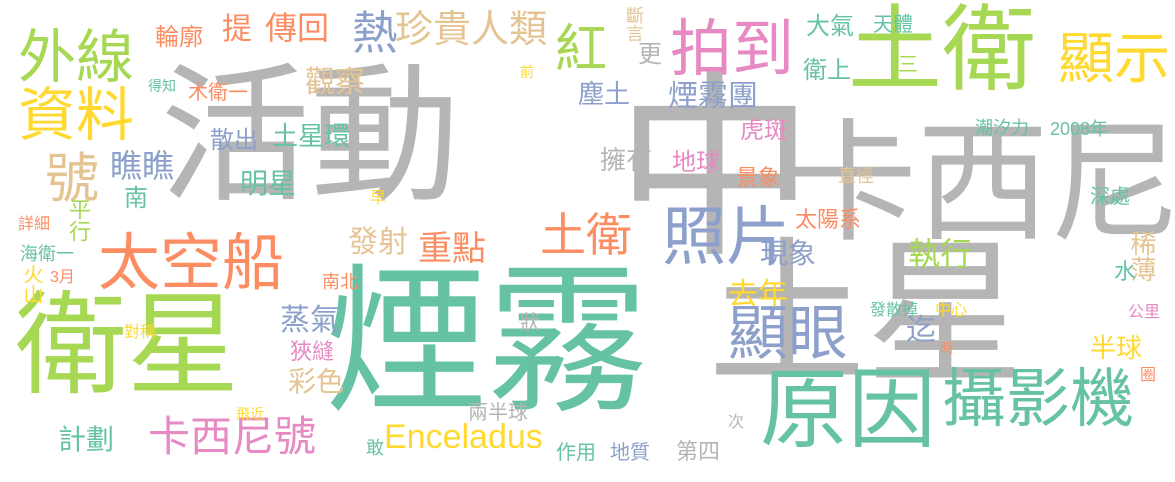 The width and height of the screenshot is (1175, 482). Describe the element at coordinates (921, 330) in the screenshot. I see `word-until: 迄` at that location.